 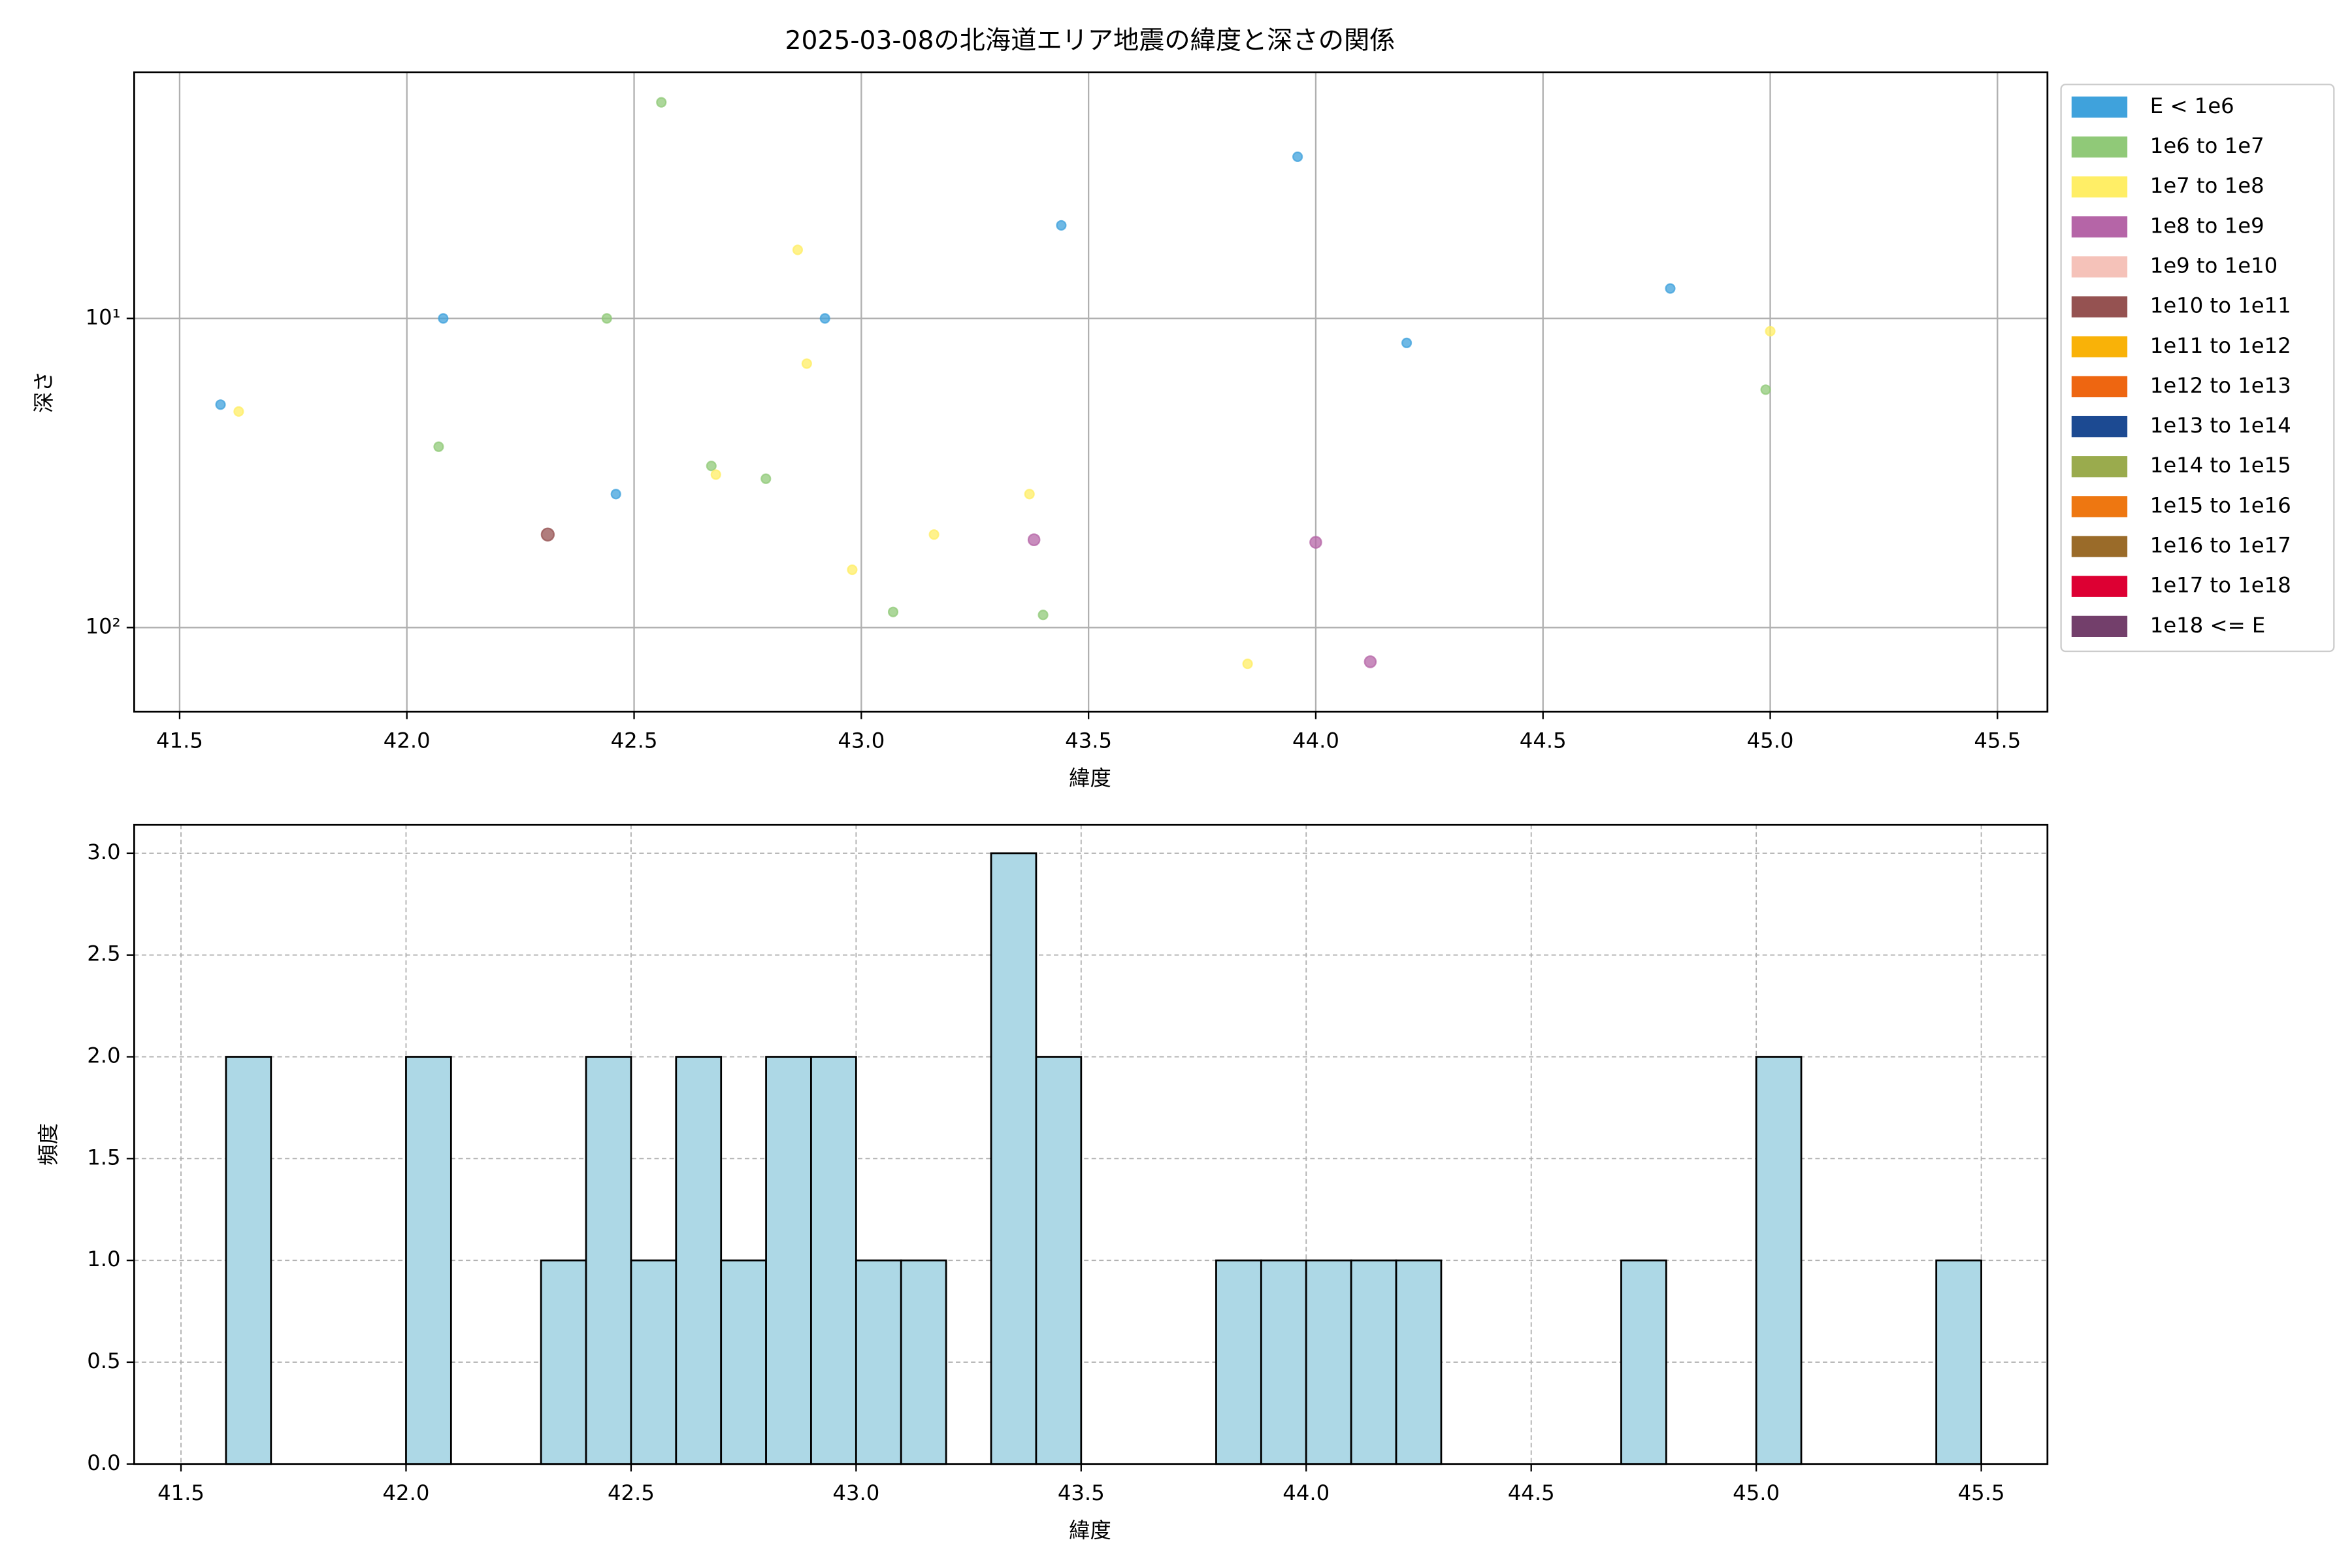 What do you see at coordinates (634, 740) in the screenshot?
I see `x-tick-label: 42.5` at bounding box center [634, 740].